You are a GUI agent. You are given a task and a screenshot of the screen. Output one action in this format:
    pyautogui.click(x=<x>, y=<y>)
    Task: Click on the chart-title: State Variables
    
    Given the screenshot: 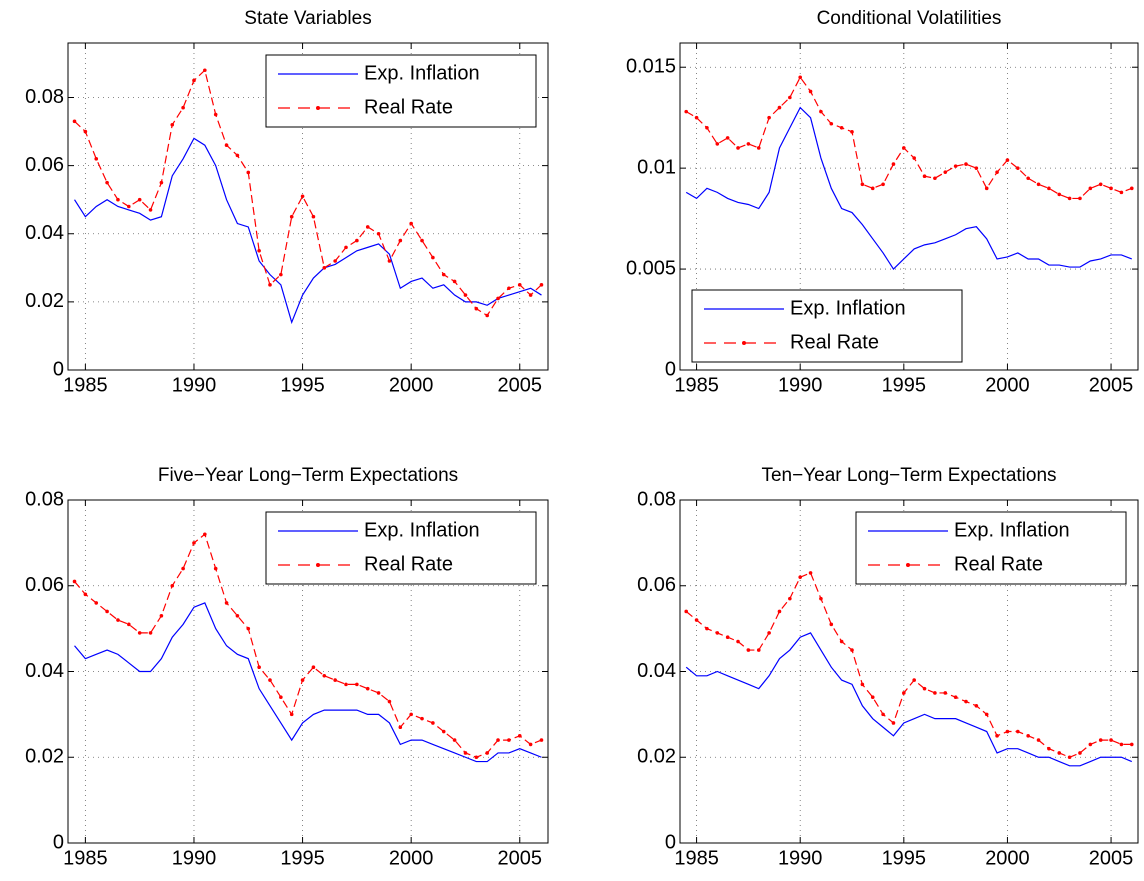 What is the action you would take?
    pyautogui.click(x=307, y=18)
    